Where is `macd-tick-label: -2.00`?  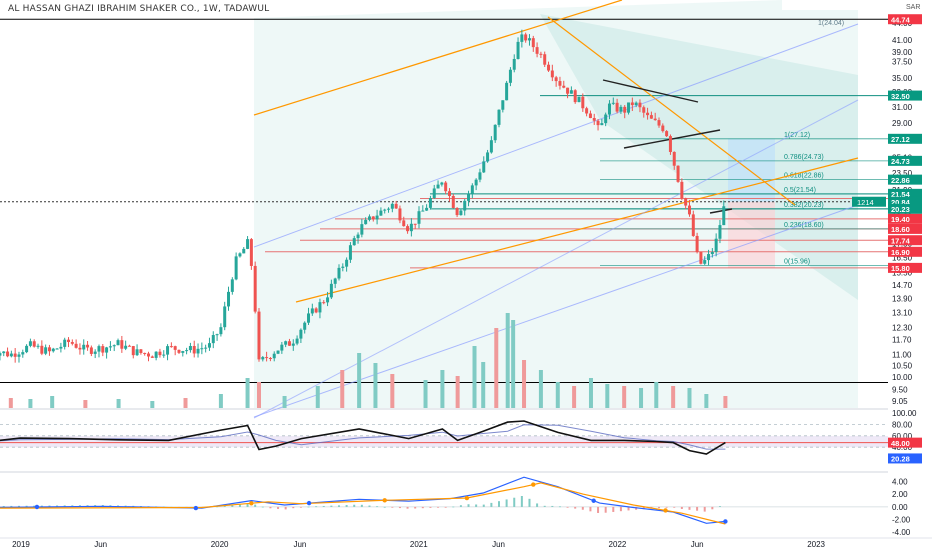
macd-tick-label: -2.00 is located at coordinates (901, 520).